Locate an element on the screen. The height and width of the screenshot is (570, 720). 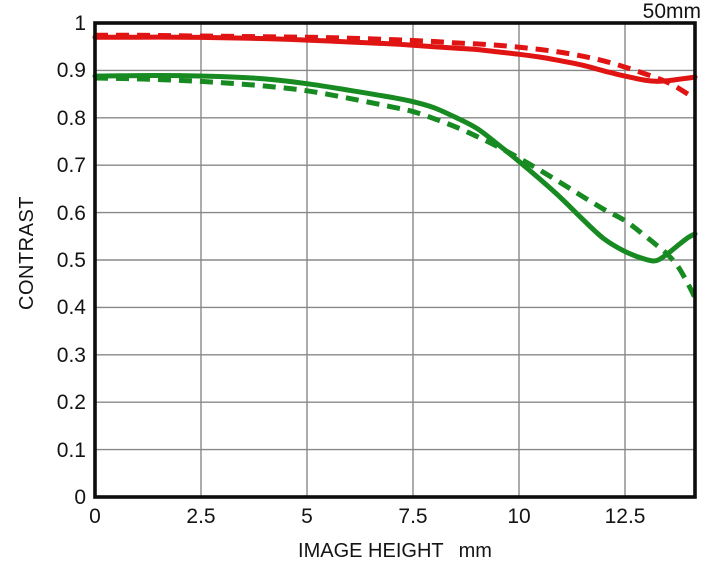
x-tick-label: 10 is located at coordinates (519, 516).